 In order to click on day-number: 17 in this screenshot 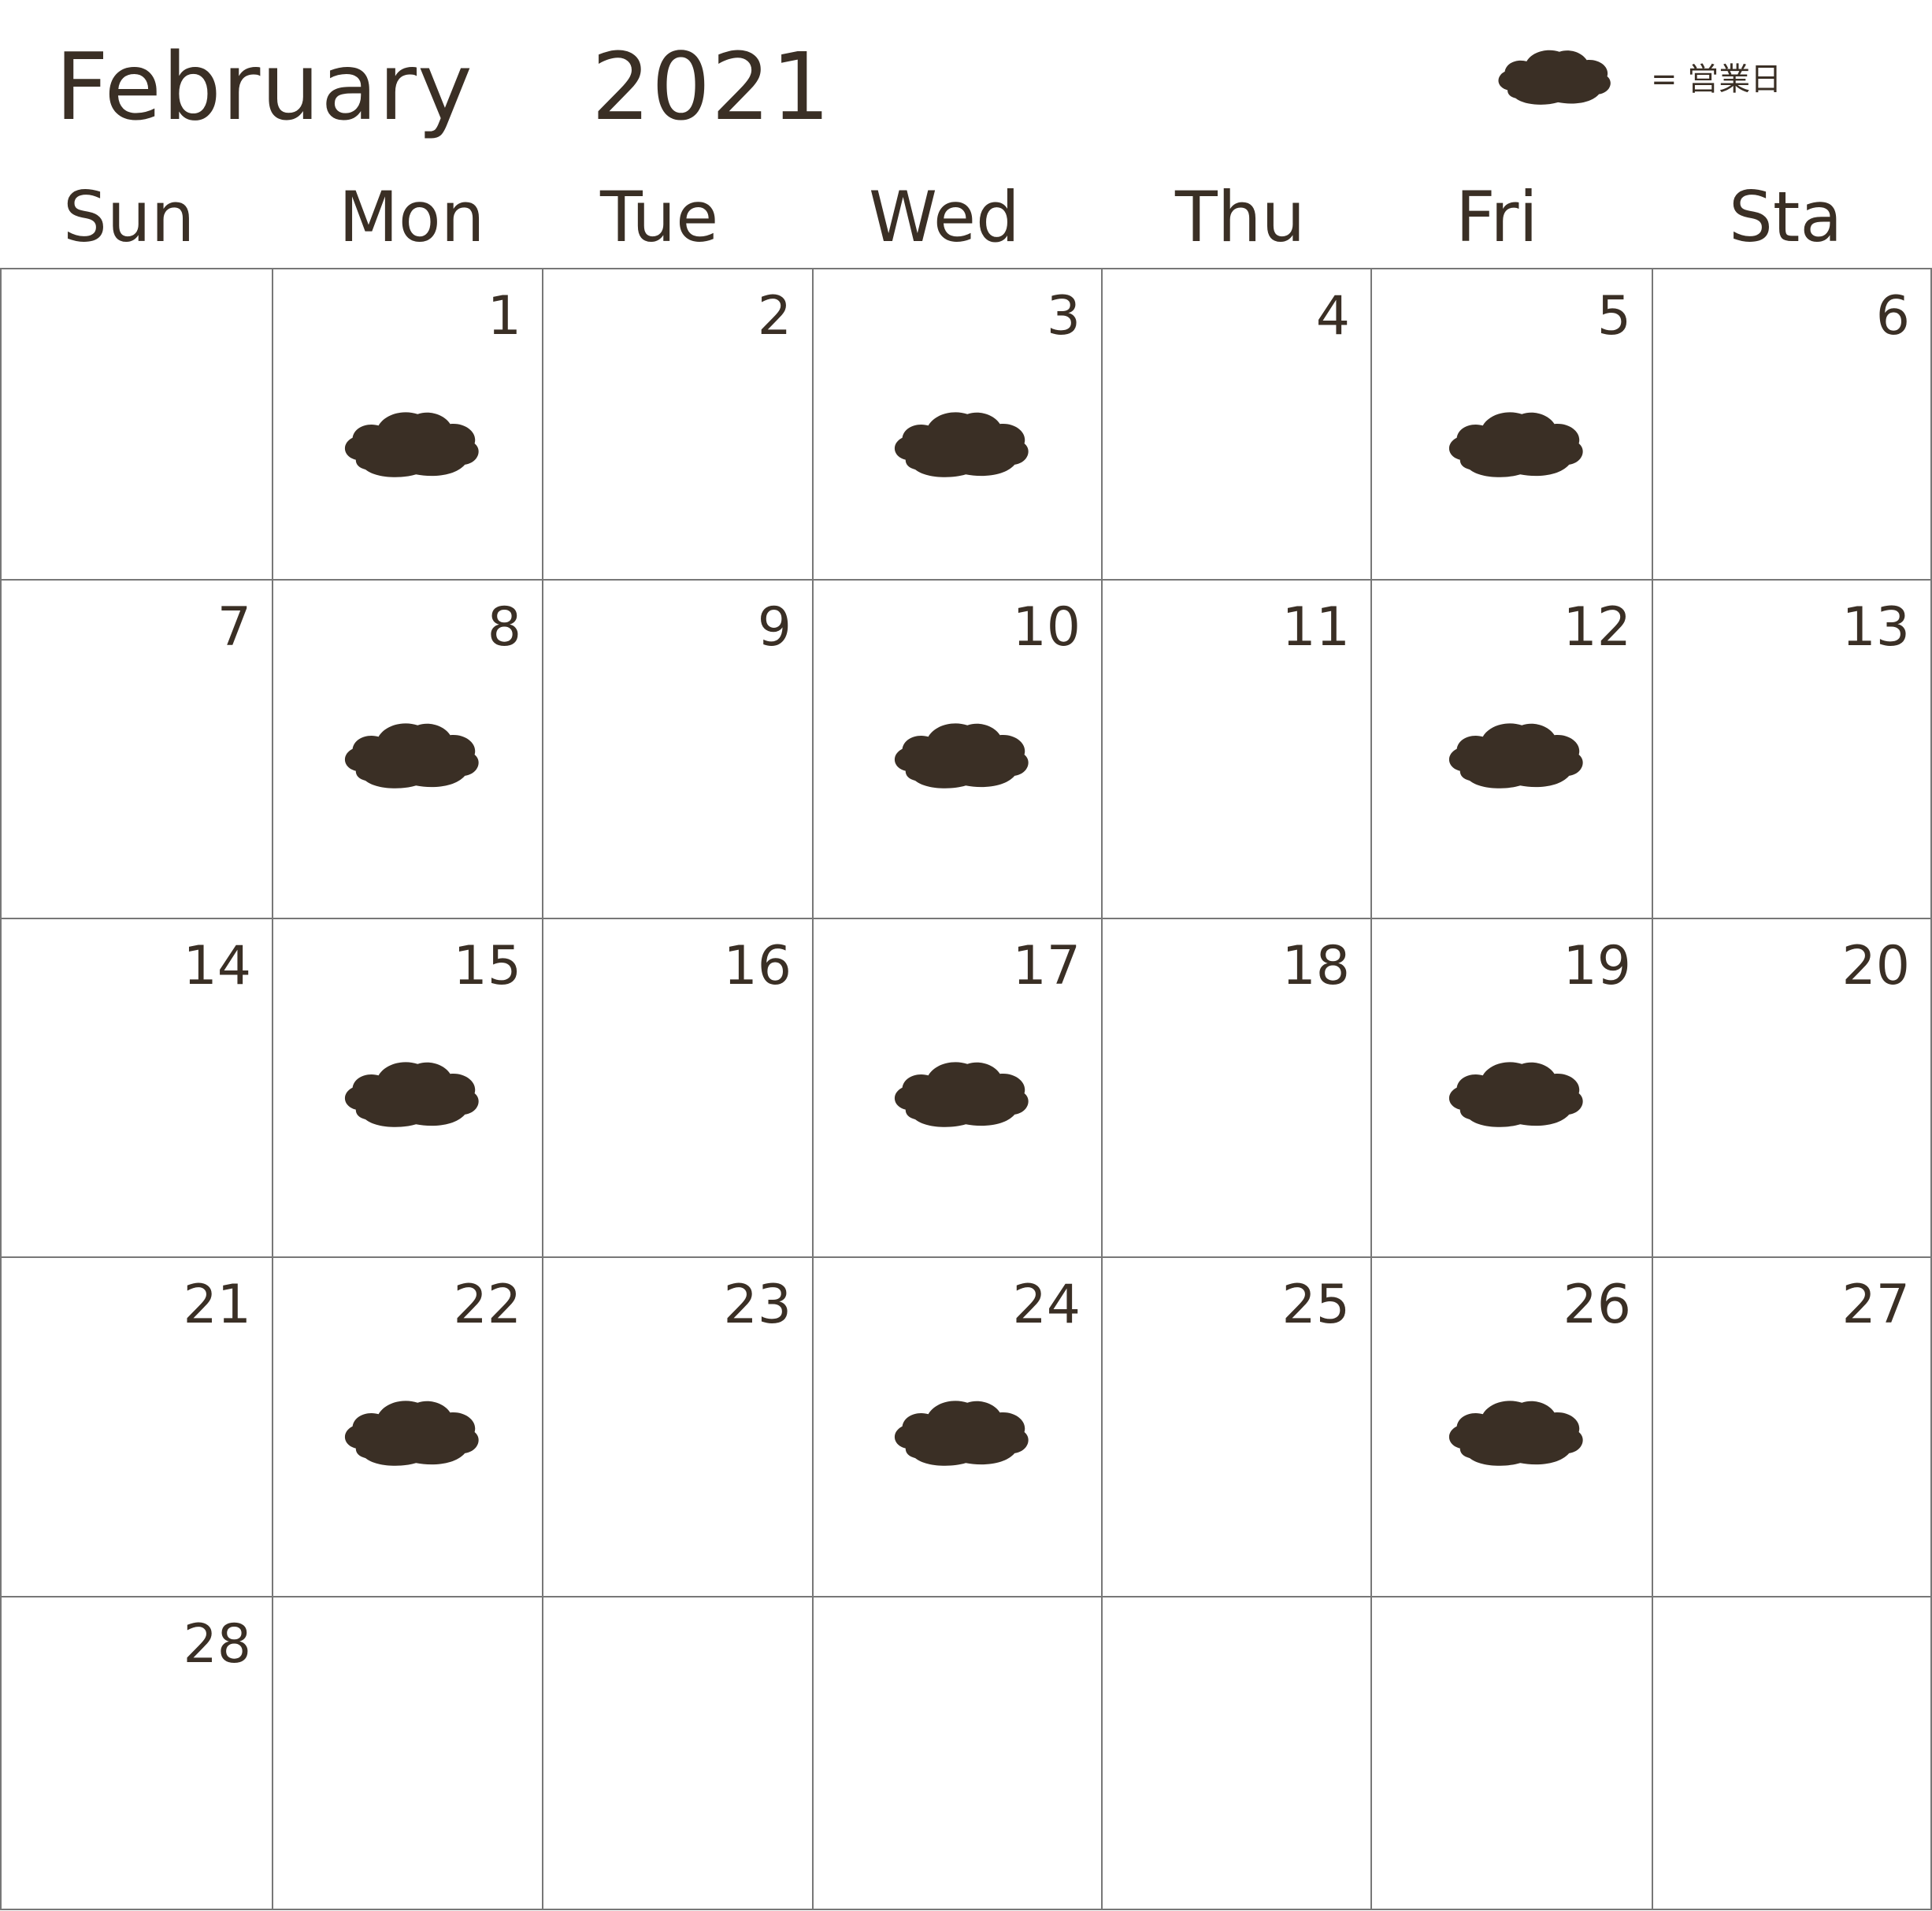, I will do `click(1046, 966)`.